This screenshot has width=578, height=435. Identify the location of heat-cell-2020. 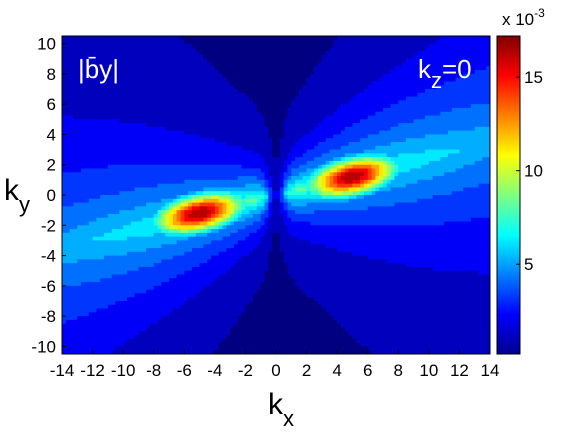
(156, 53).